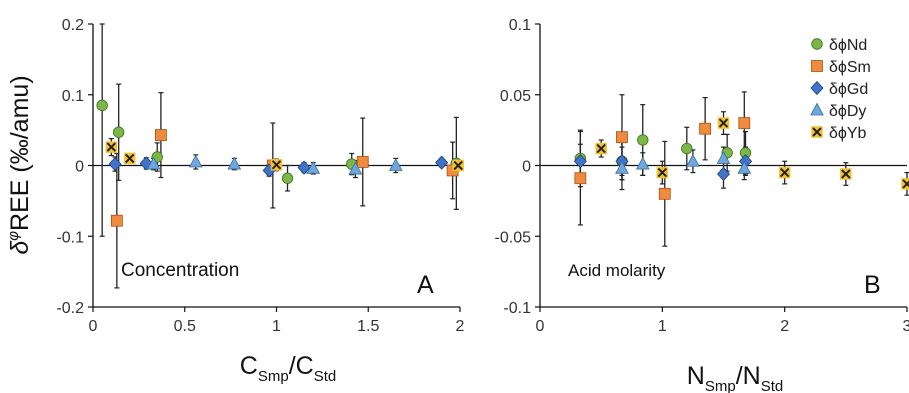  I want to click on panel-a-y-tick-label: -0.1, so click(70, 237).